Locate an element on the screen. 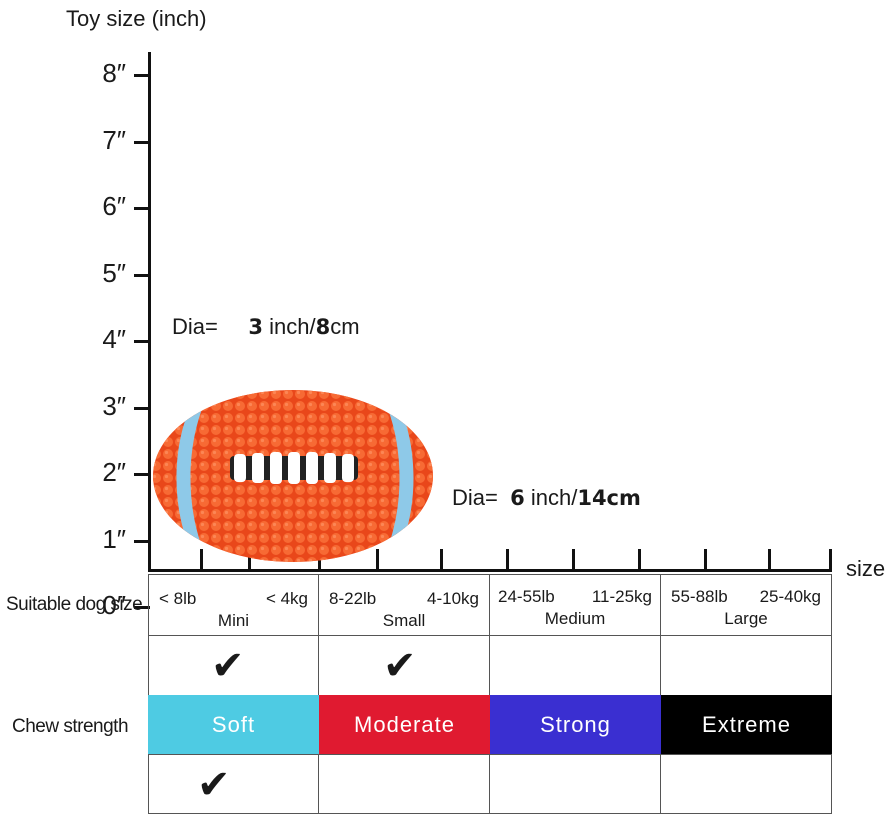 This screenshot has width=892, height=820. row-label-dog-size: Suitable dog size is located at coordinates (74, 604).